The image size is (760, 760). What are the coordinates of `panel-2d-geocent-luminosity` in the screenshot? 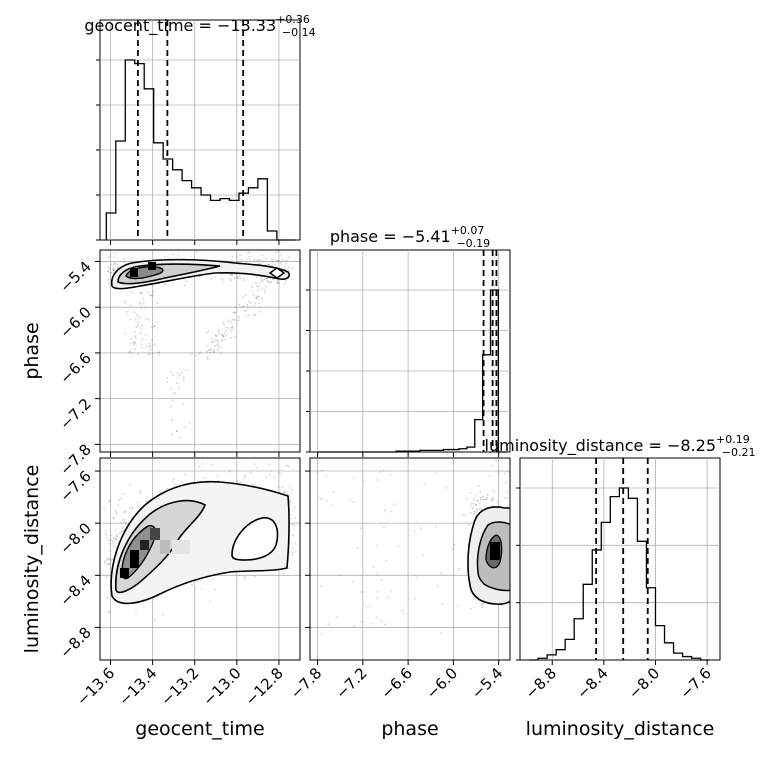 It's located at (200, 559).